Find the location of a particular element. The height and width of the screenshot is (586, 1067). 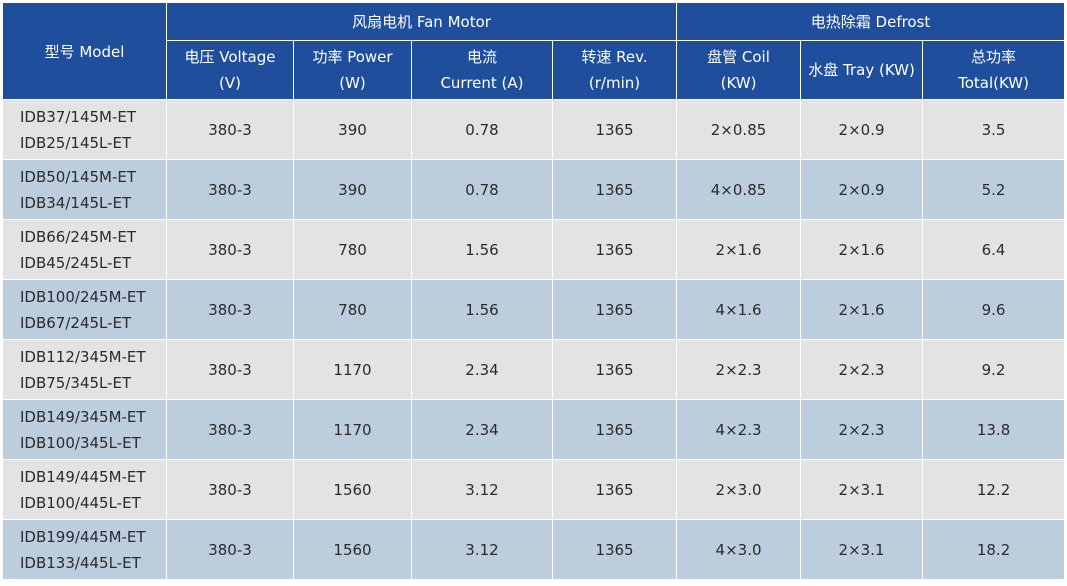

cell-coil: 4×2.3 is located at coordinates (739, 429).